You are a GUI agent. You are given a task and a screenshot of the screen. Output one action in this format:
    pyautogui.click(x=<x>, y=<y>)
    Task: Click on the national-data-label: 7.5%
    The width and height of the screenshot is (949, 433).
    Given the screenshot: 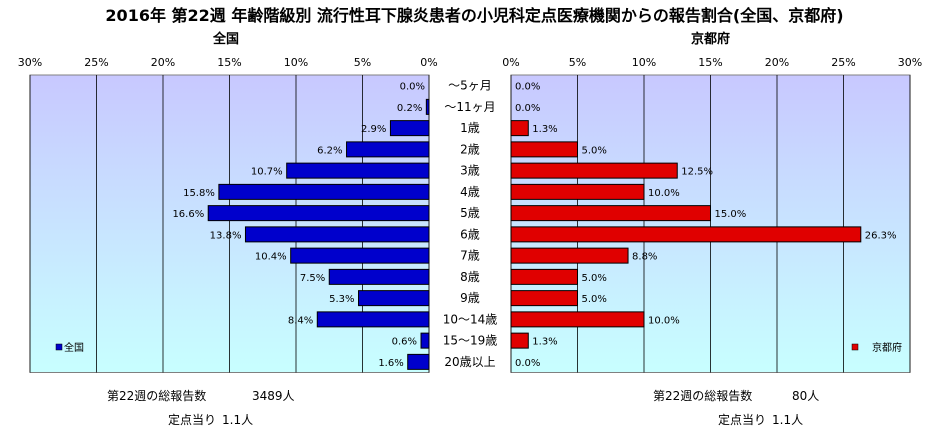 What is the action you would take?
    pyautogui.click(x=312, y=278)
    